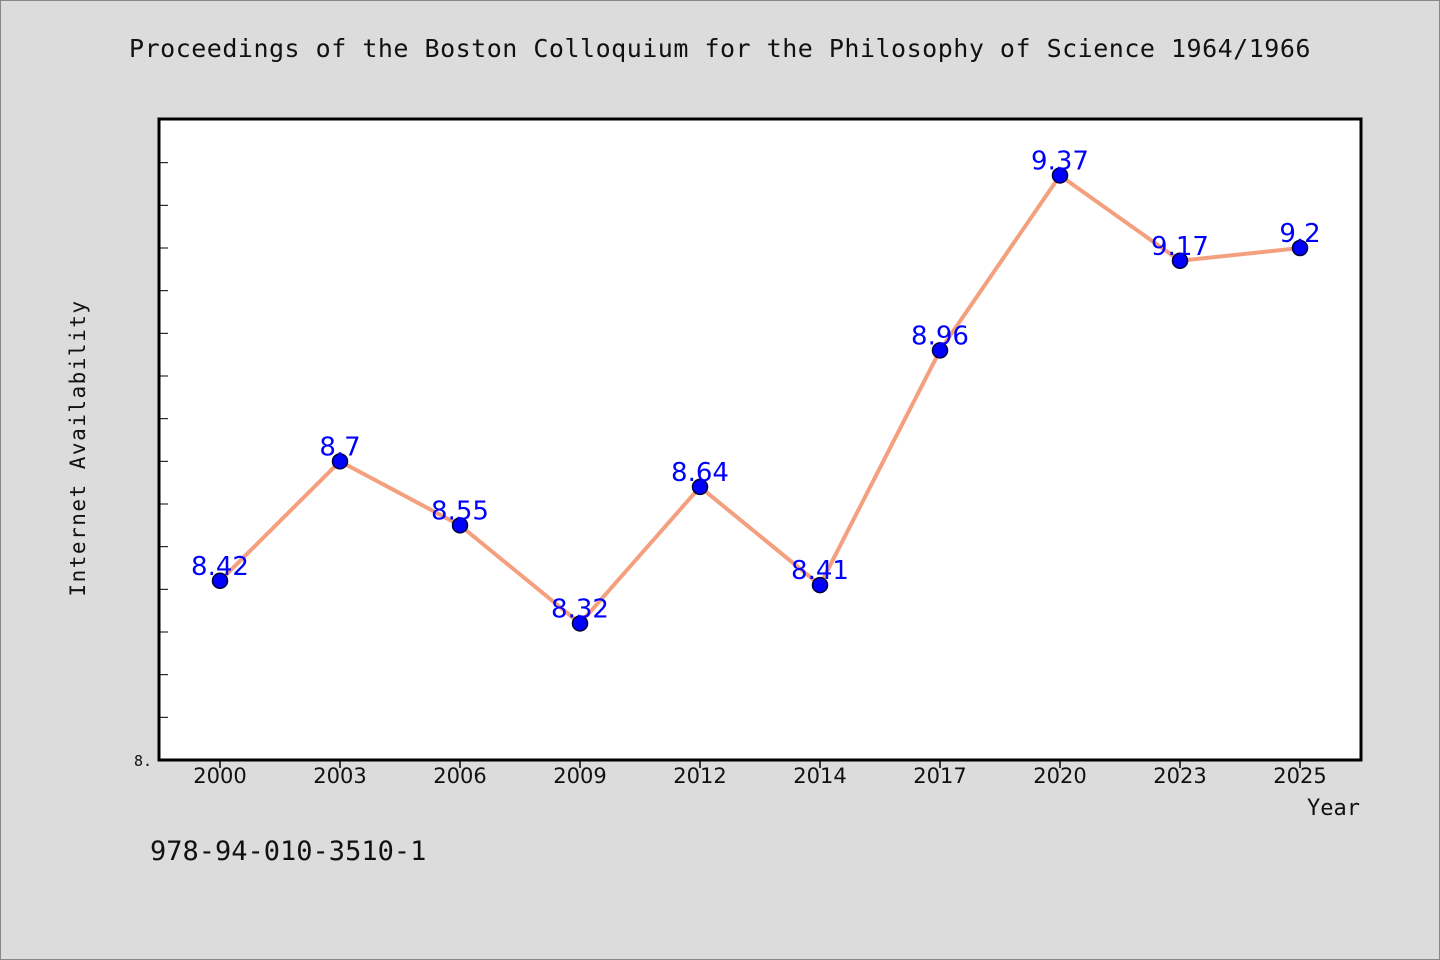  Describe the element at coordinates (1059, 776) in the screenshot. I see `x-tick-label: 2020` at that location.